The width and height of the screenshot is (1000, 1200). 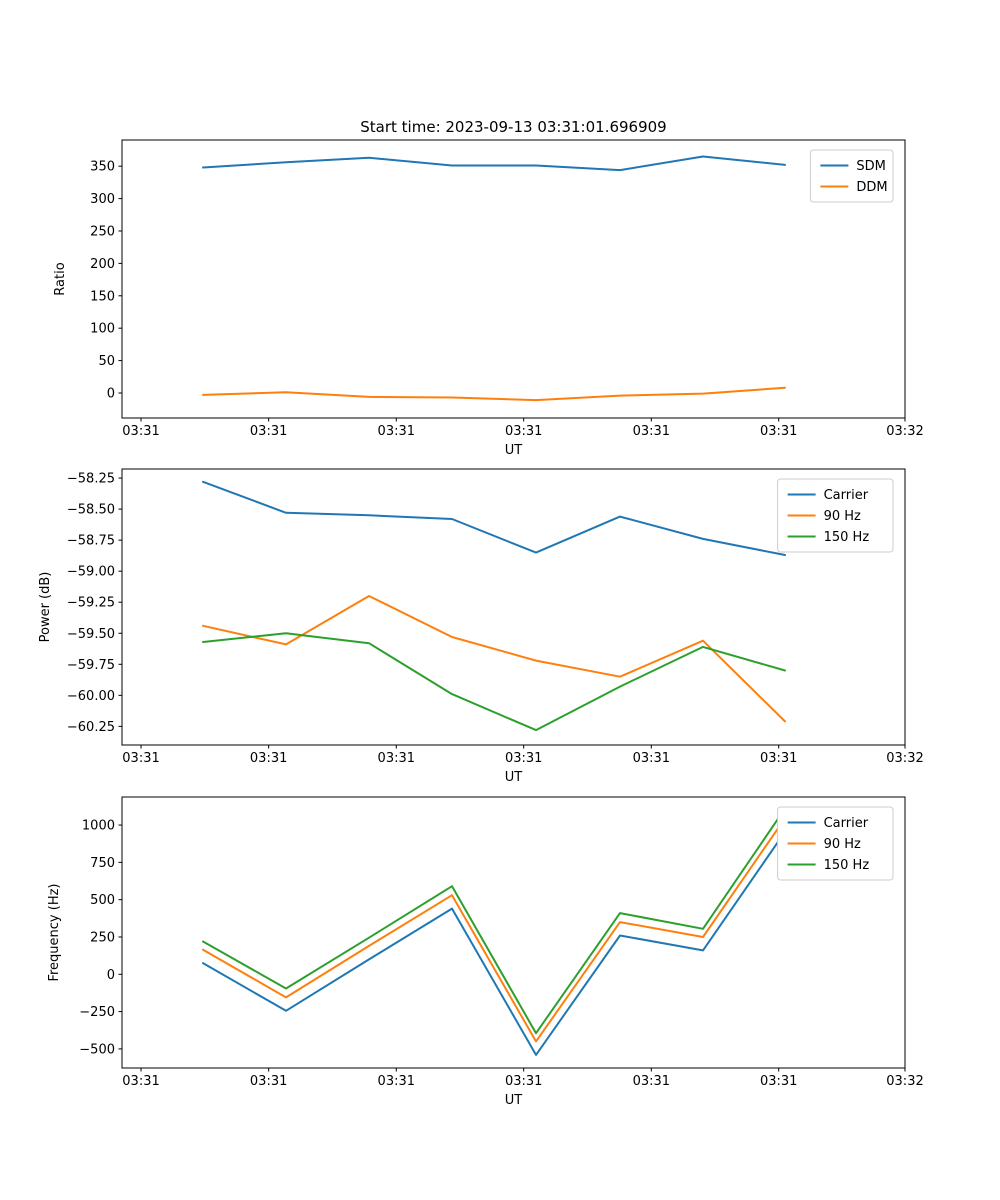 What do you see at coordinates (91, 696) in the screenshot?
I see `y-tick-label: −60.00` at bounding box center [91, 696].